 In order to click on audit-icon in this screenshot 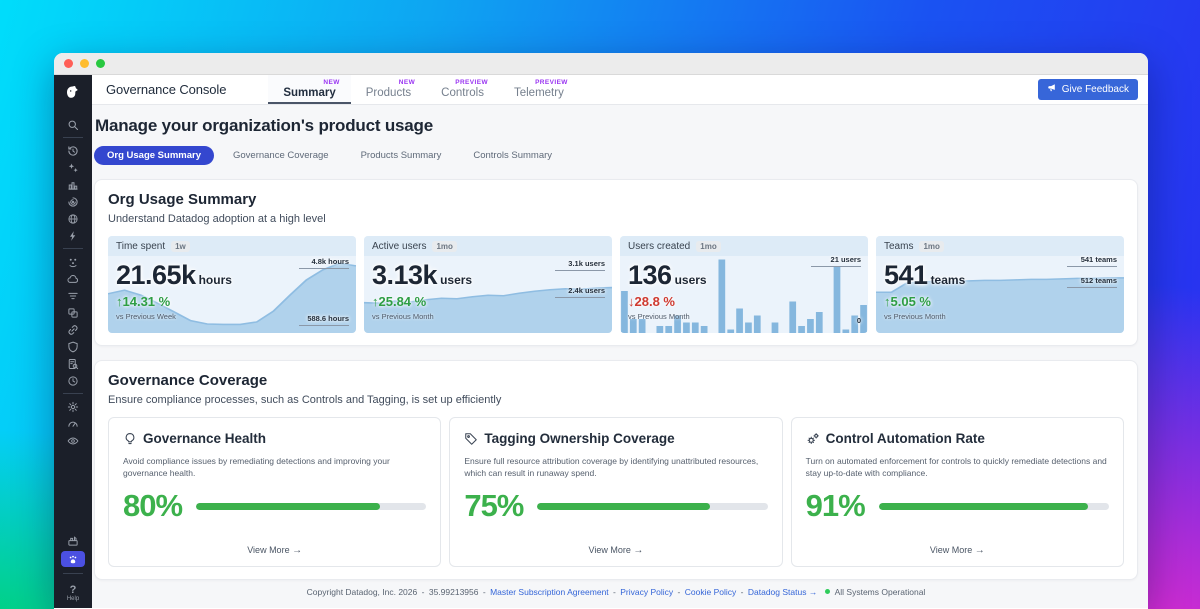, I will do `click(73, 363)`.